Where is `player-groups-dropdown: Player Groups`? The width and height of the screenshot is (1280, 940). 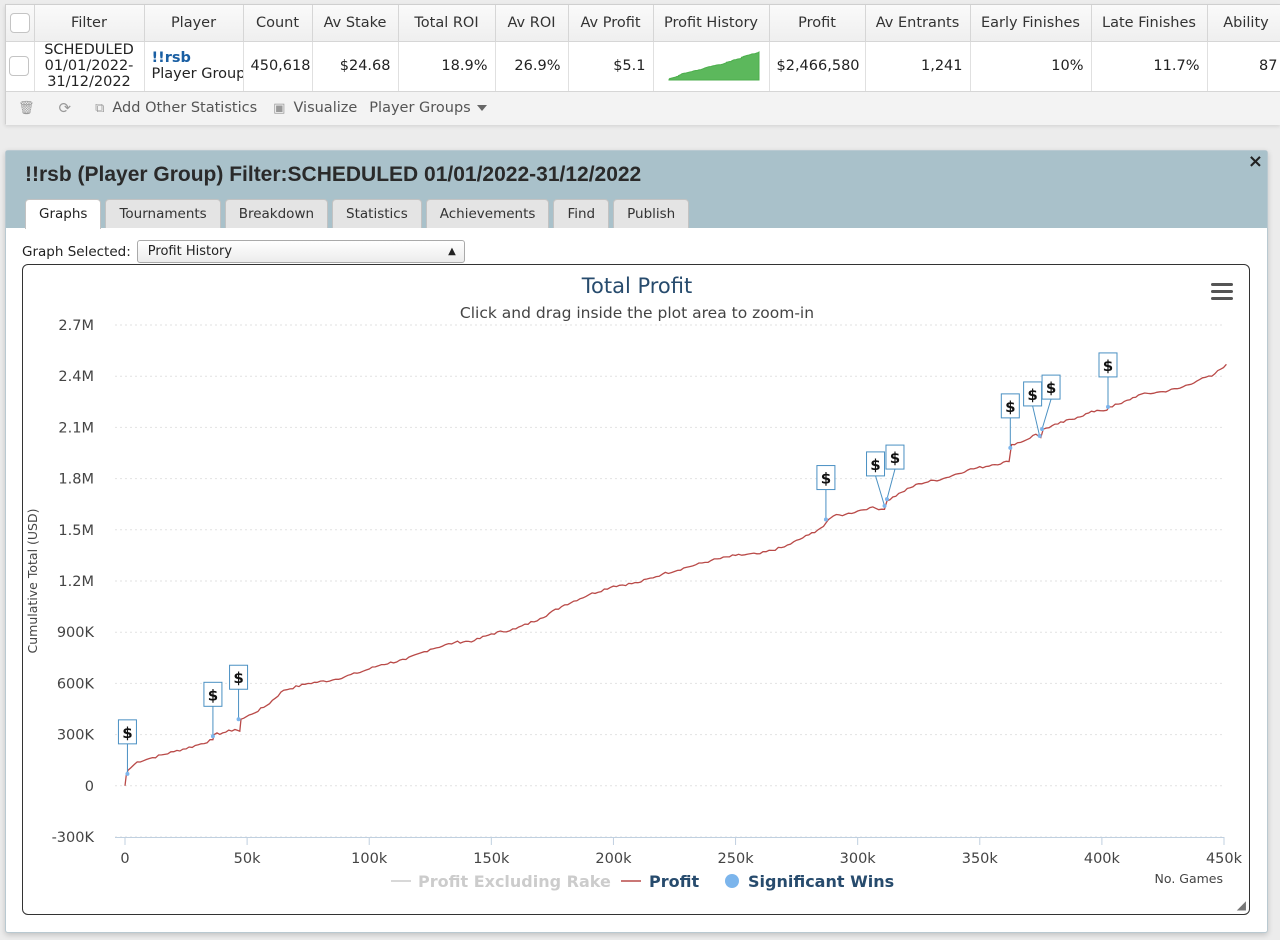 player-groups-dropdown: Player Groups is located at coordinates (428, 108).